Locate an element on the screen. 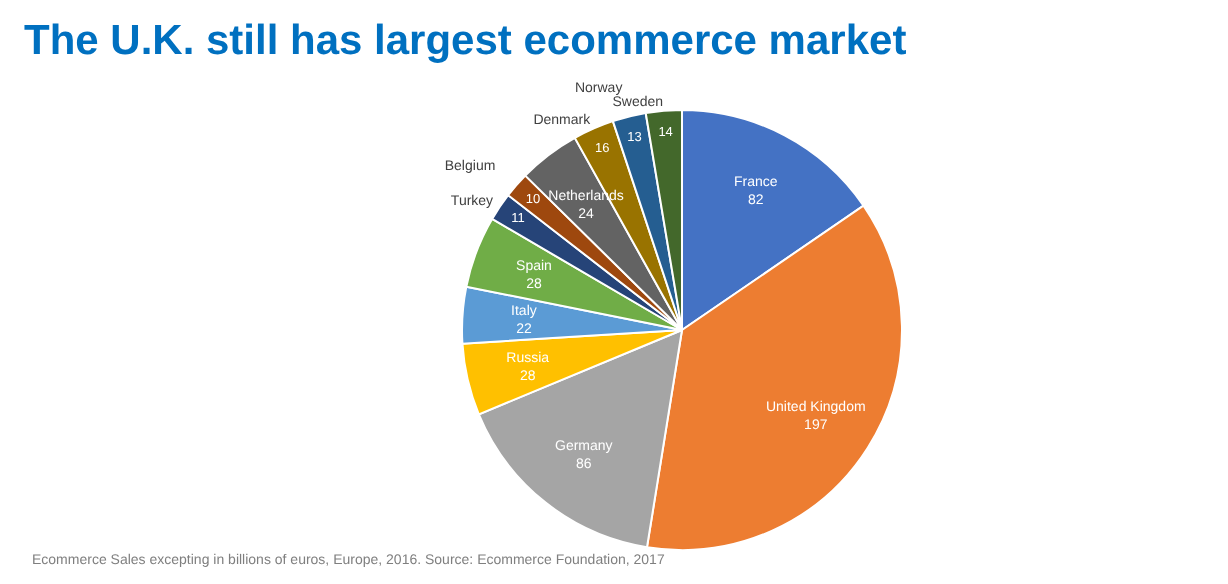  chart-title: The U.K. still has largest ecommerce market is located at coordinates (466, 42).